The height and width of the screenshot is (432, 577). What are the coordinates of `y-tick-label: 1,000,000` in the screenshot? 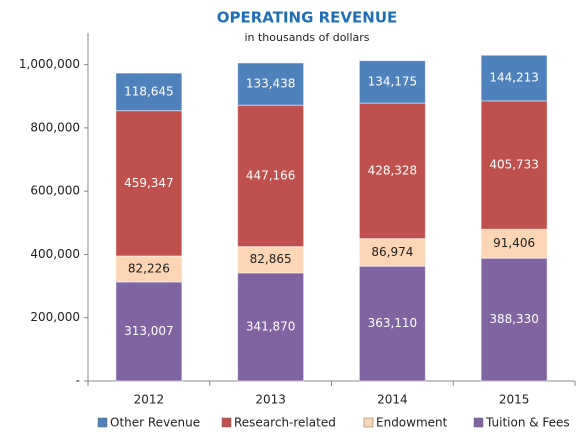 It's located at (49, 64).